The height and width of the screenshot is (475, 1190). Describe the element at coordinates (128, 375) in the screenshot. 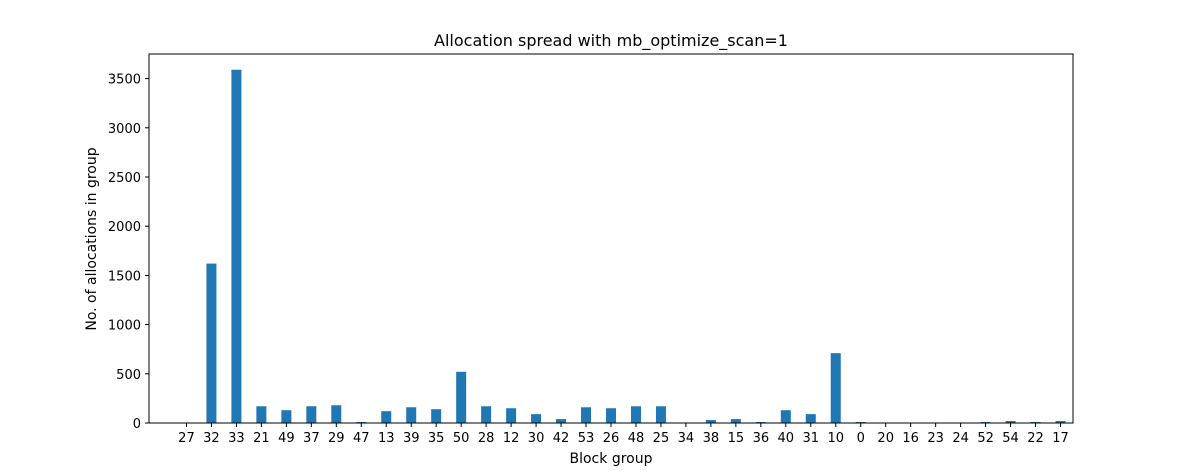

I see `y-tick-label: 500` at that location.